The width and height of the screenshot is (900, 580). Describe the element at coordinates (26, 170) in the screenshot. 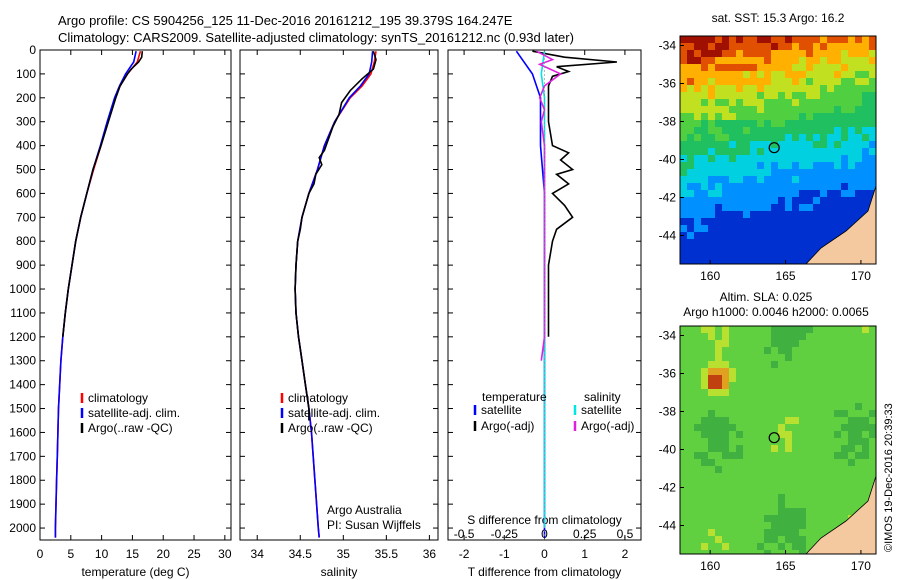

I see `y-tick-label: 500` at that location.